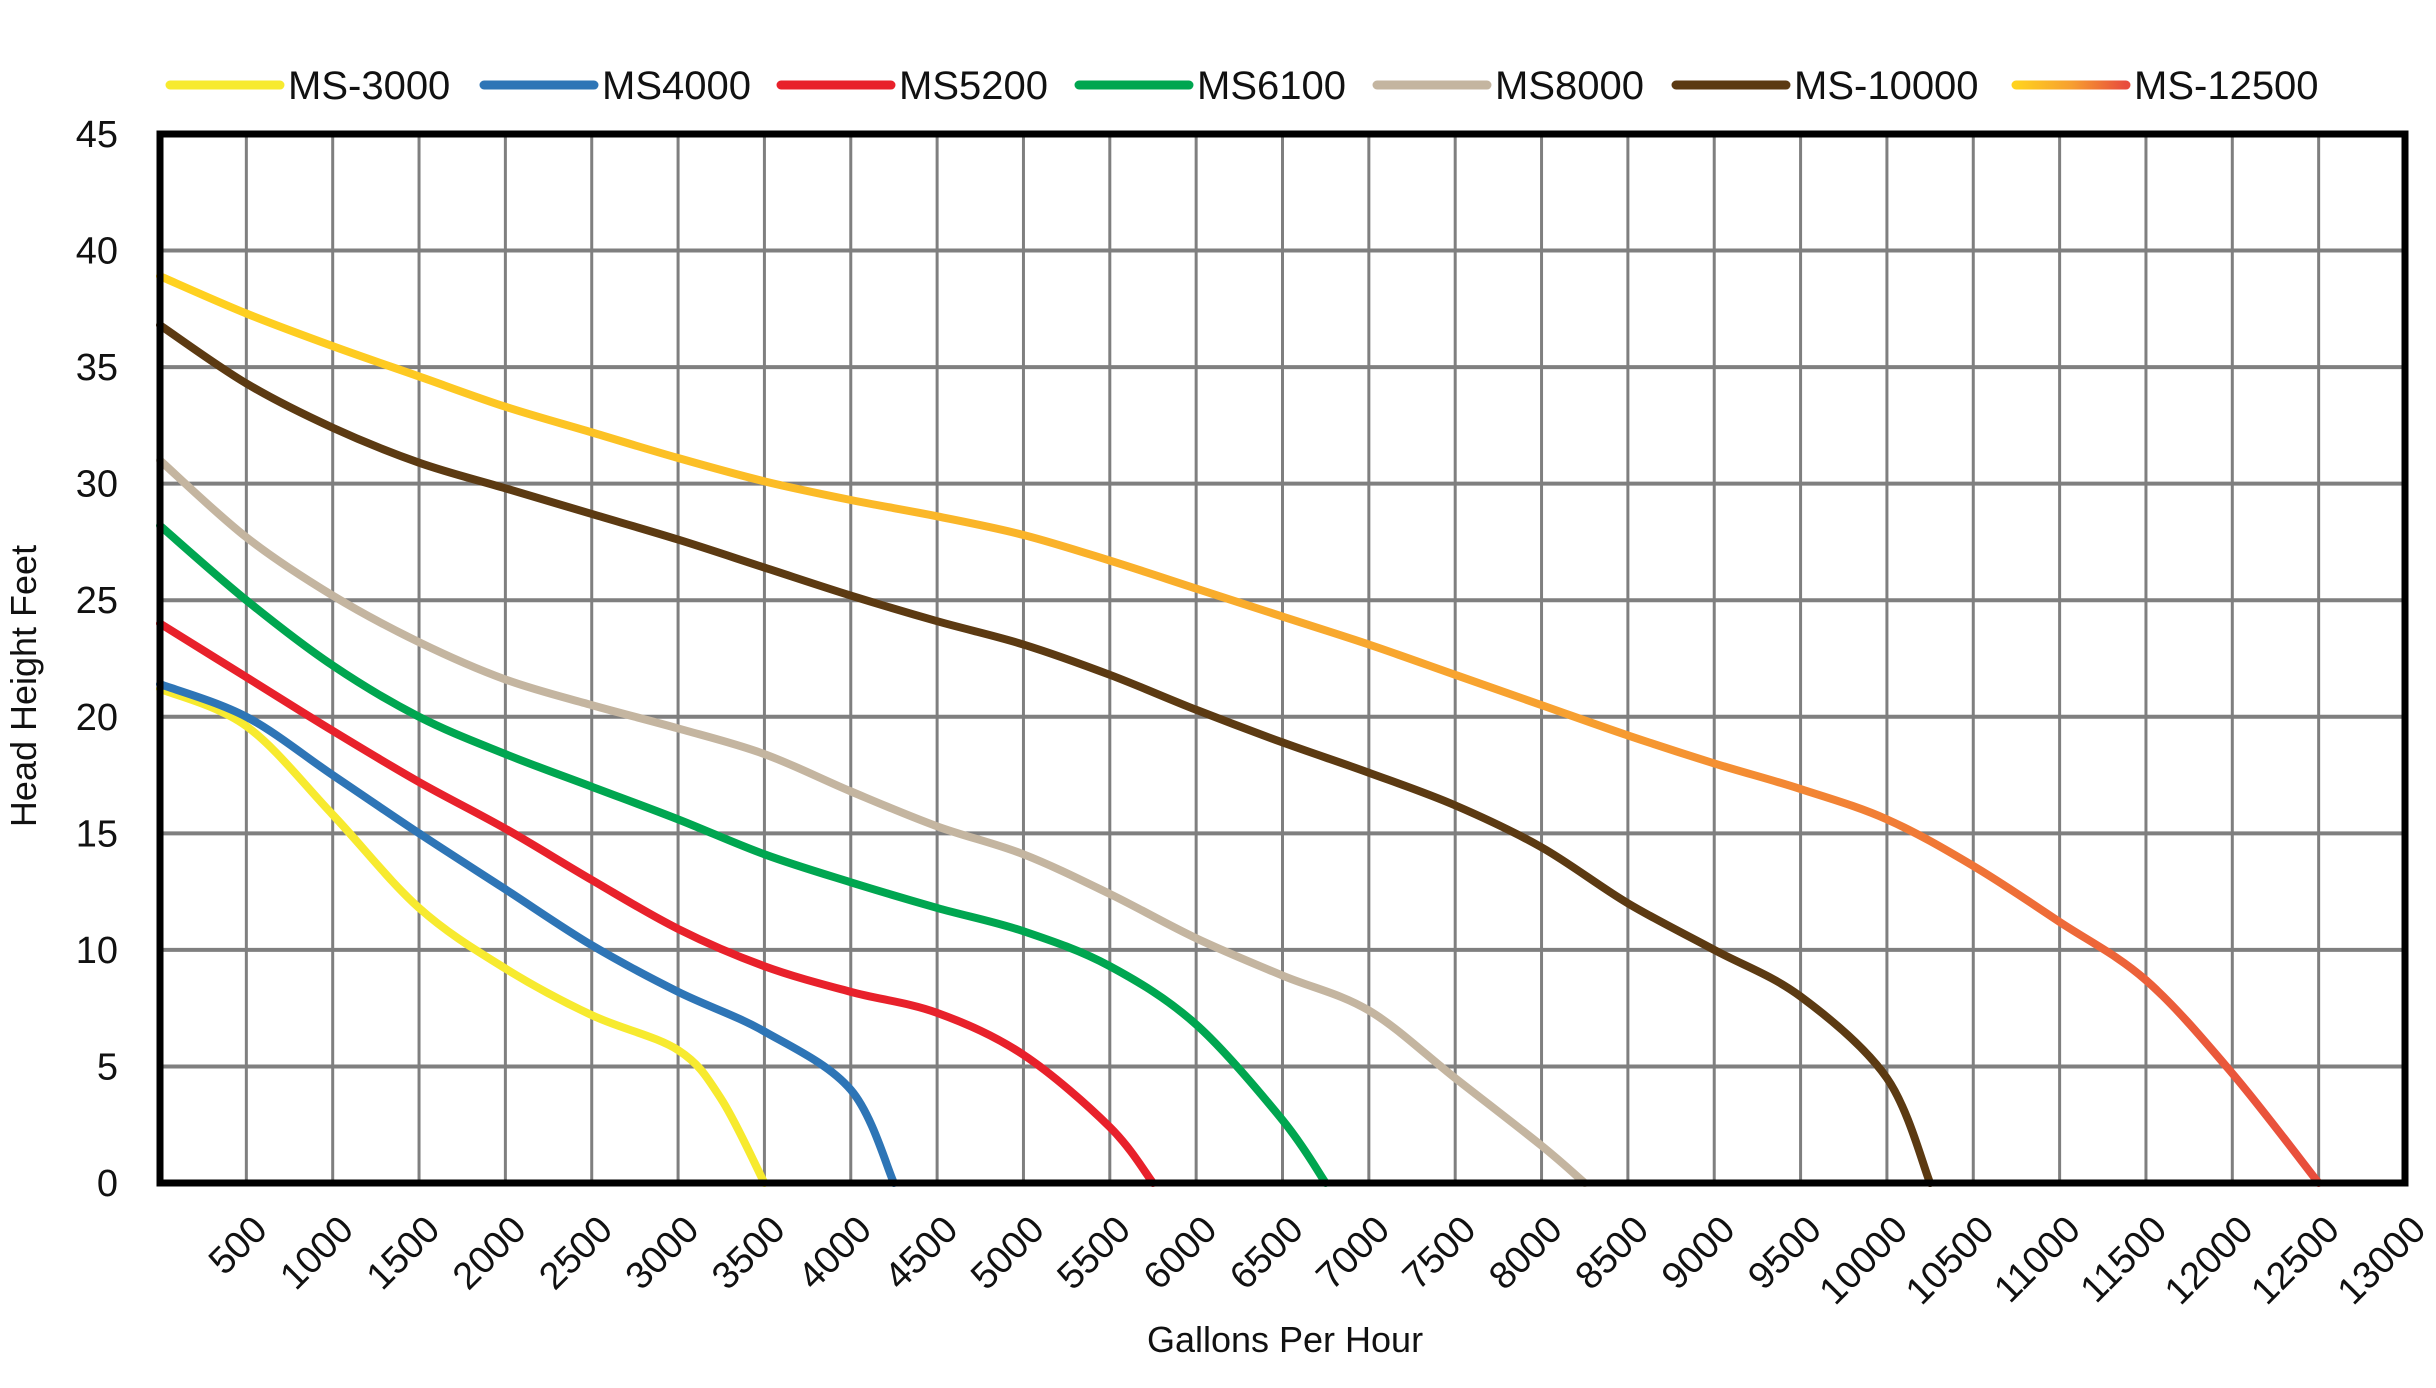 The width and height of the screenshot is (2436, 1388). What do you see at coordinates (1569, 86) in the screenshot?
I see `legend-label: MS8000` at bounding box center [1569, 86].